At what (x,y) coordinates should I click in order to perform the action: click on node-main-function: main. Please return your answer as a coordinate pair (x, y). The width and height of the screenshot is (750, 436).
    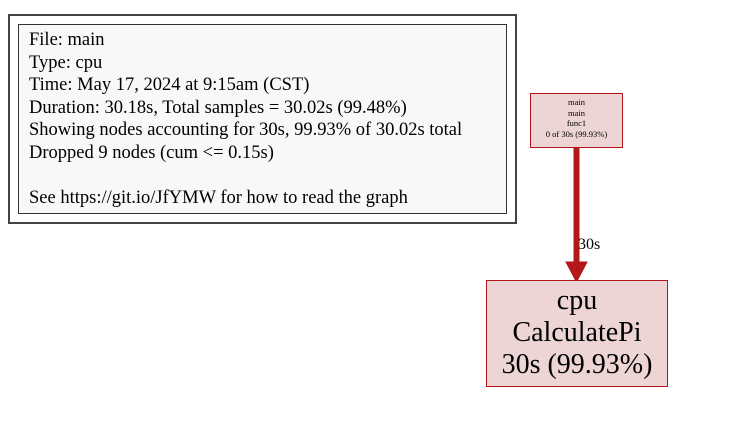
    Looking at the image, I should click on (576, 112).